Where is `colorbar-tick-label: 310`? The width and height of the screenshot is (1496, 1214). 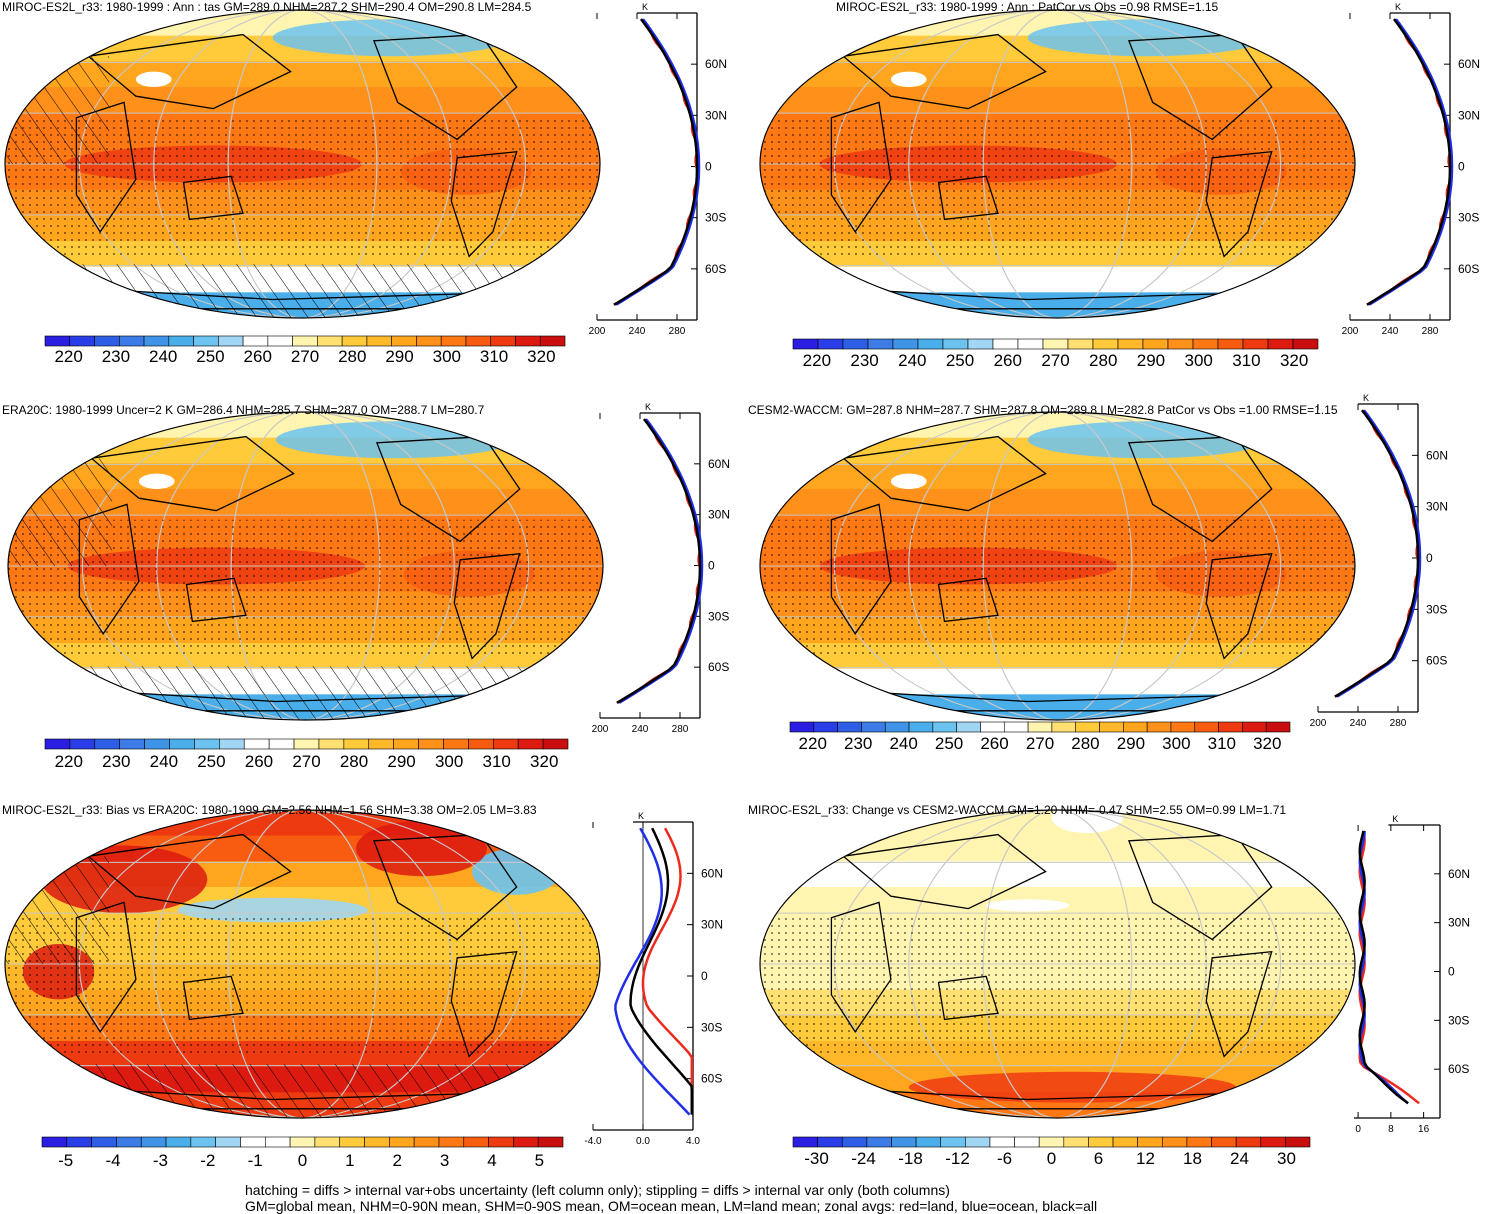 colorbar-tick-label: 310 is located at coordinates (1246, 360).